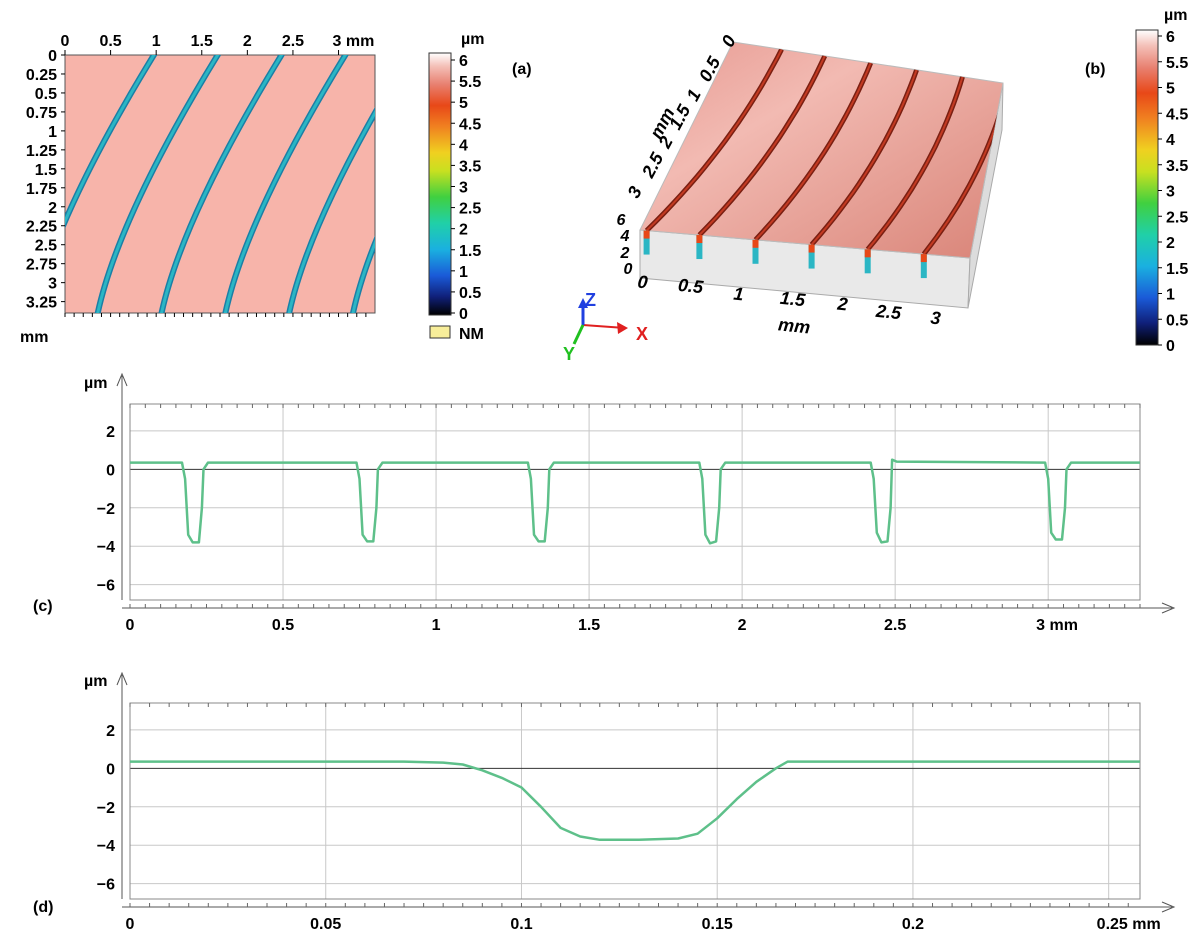  What do you see at coordinates (694, 95) in the screenshot?
I see `surface3d-y-tick-label: 1` at bounding box center [694, 95].